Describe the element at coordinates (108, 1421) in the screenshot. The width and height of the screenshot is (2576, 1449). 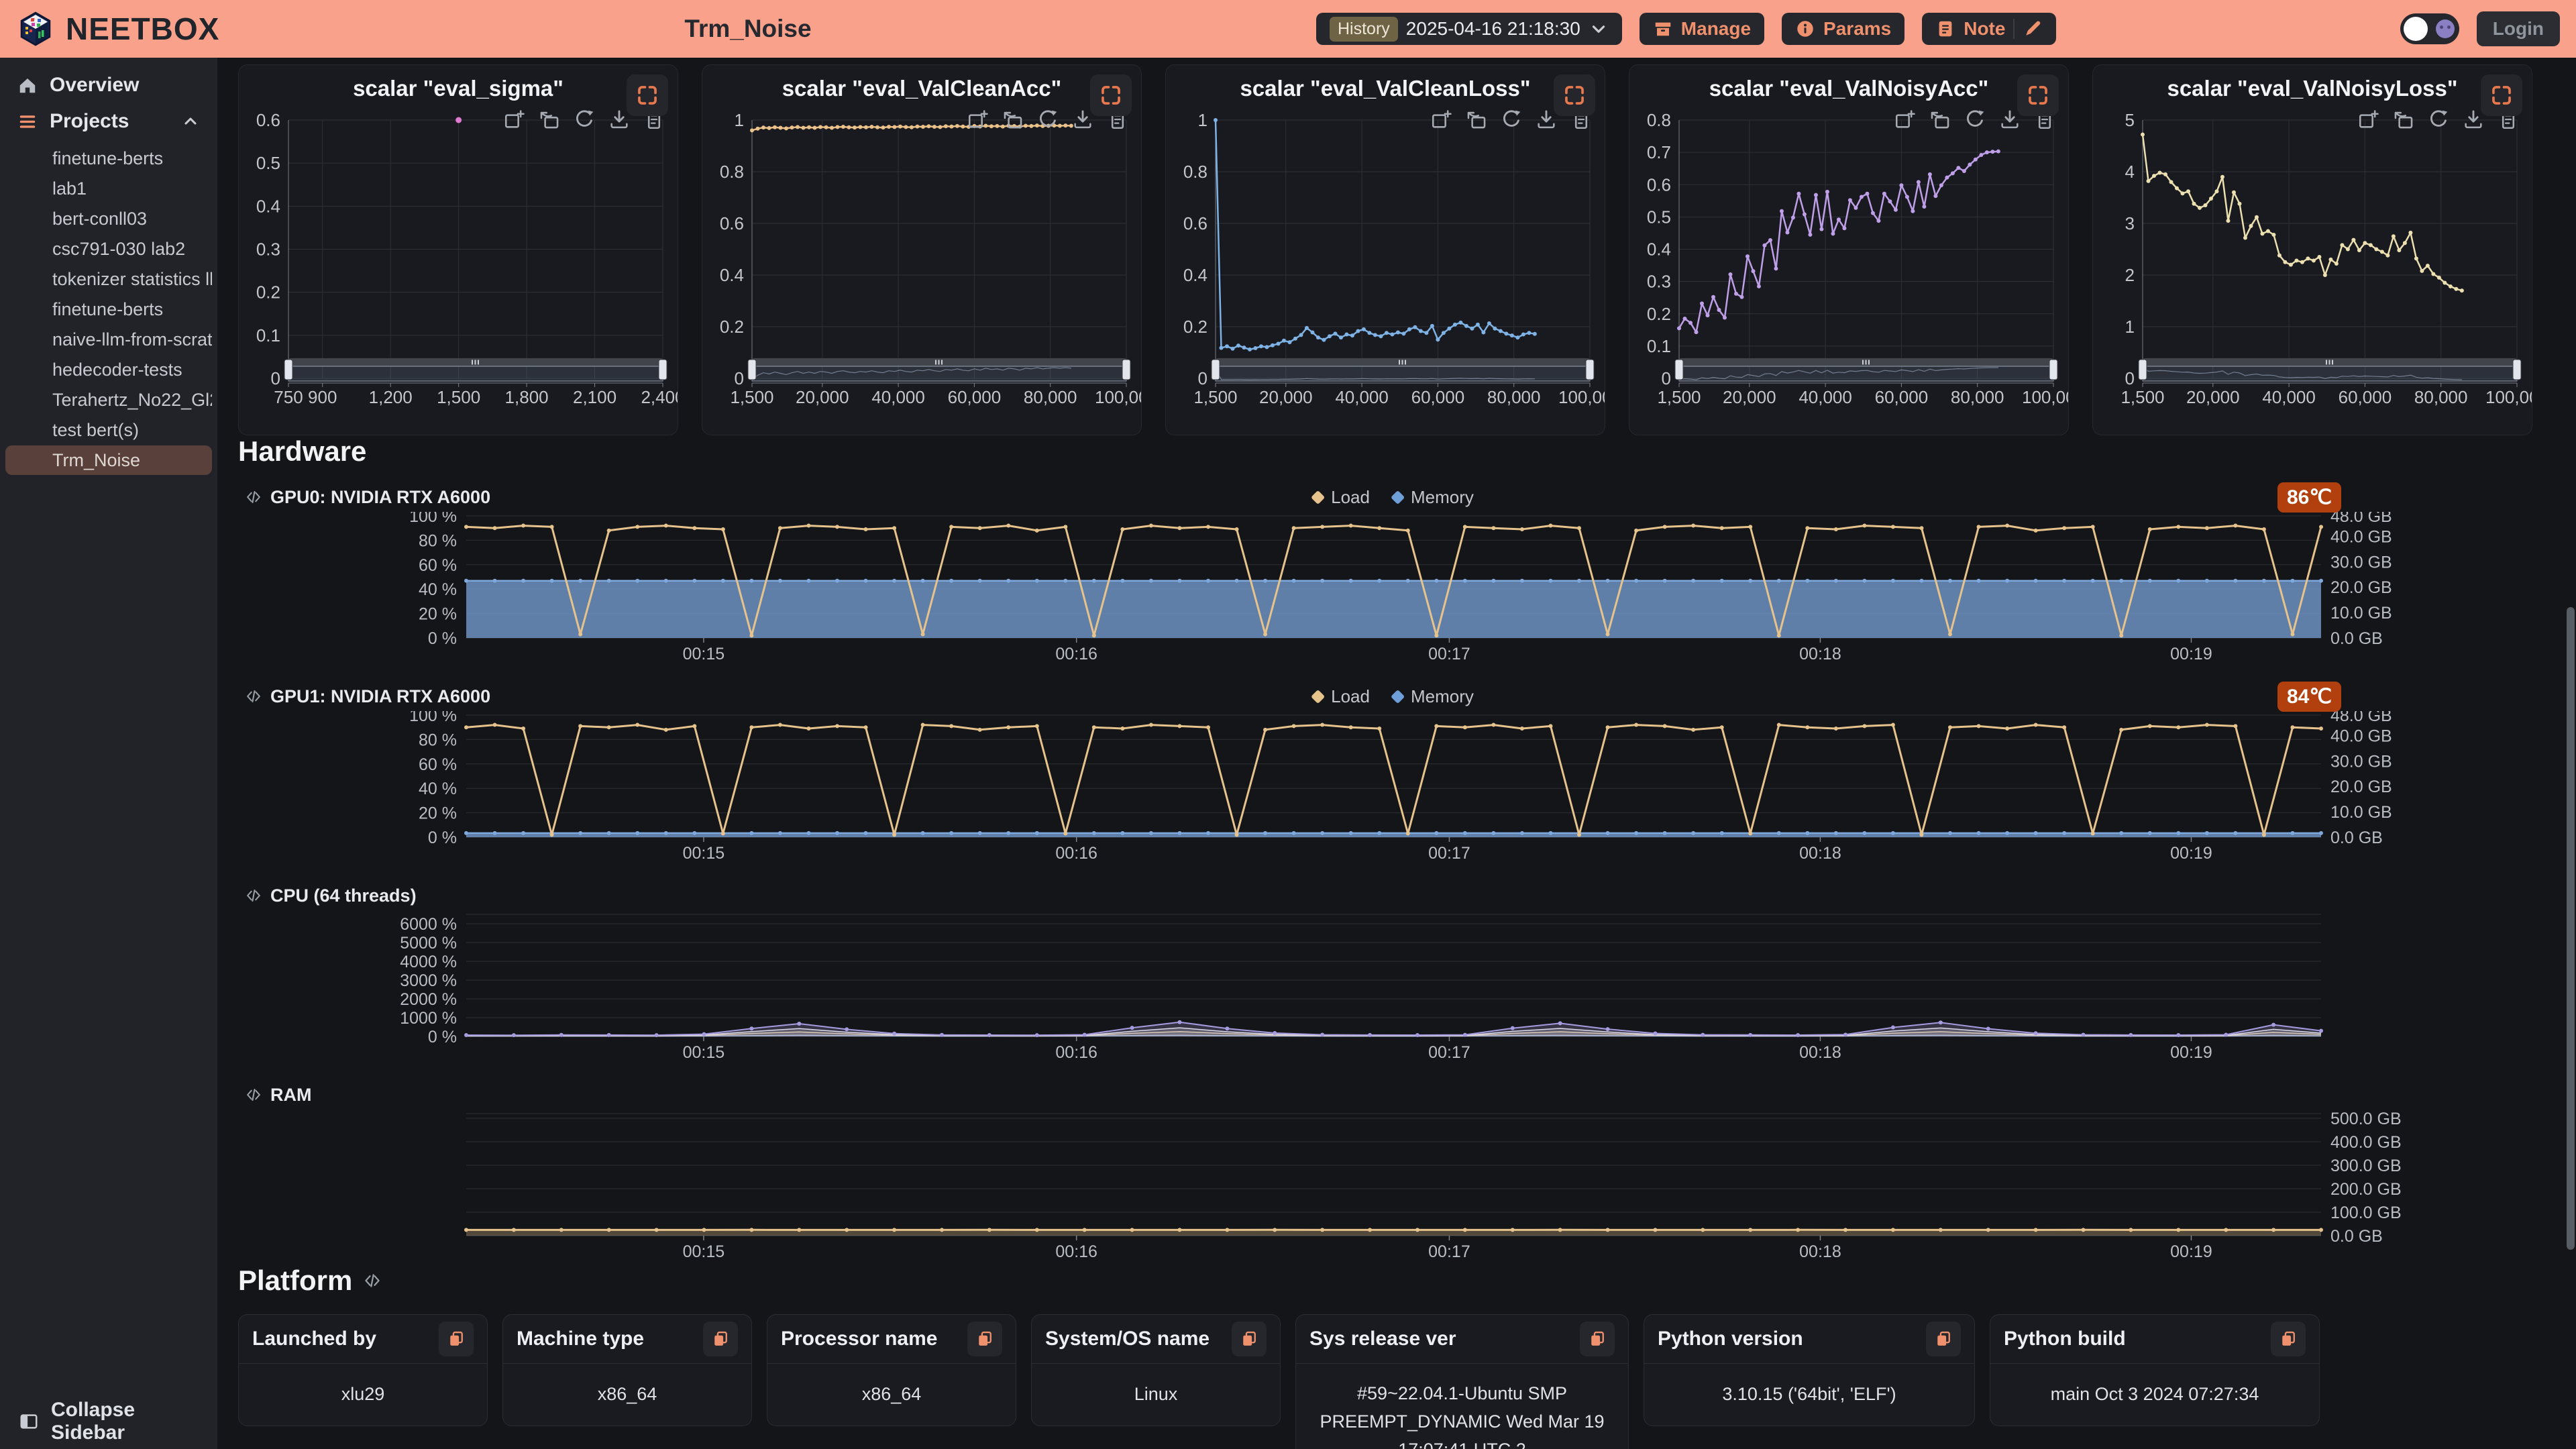
I see `collapse-sidebar-button: Collapse Sidebar` at that location.